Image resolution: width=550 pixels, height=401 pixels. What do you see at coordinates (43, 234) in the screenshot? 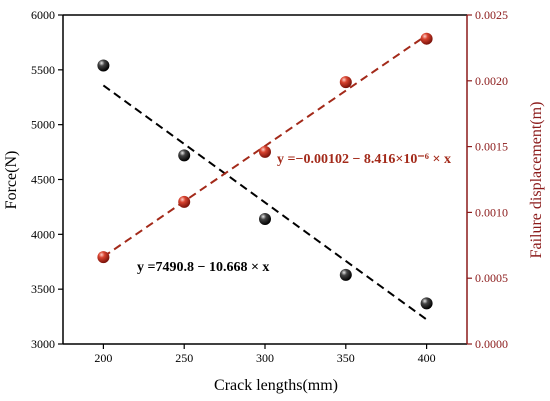
I see `y-left-tick-label: 4000` at bounding box center [43, 234].